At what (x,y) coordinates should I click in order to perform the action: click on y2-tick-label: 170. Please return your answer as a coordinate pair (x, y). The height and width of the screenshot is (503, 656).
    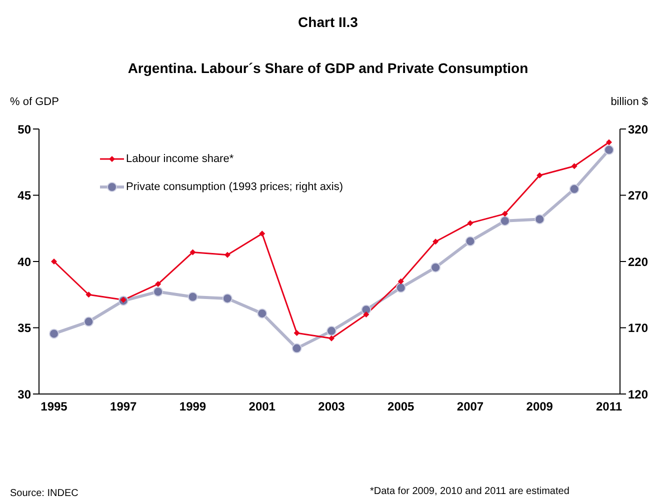
    Looking at the image, I should click on (638, 328).